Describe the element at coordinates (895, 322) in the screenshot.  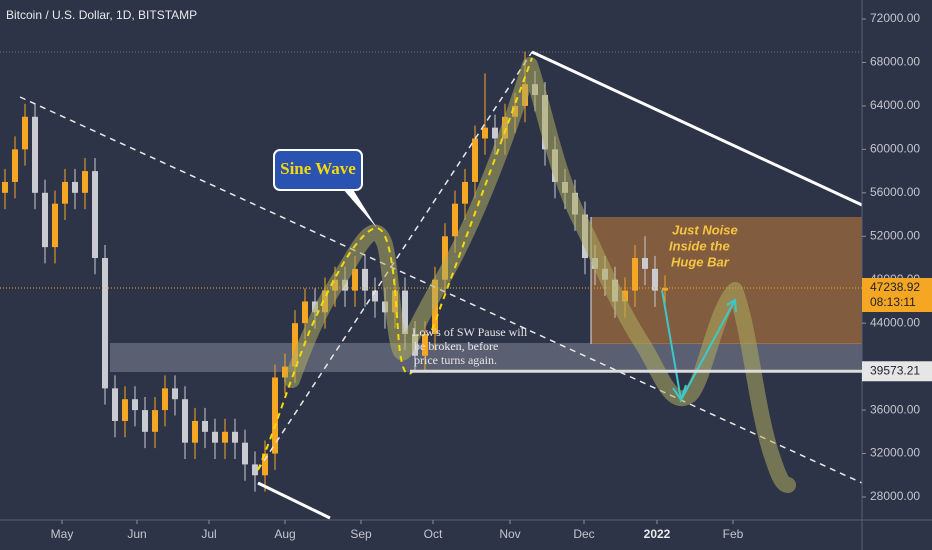
I see `y-tick-label: 44000.00` at that location.